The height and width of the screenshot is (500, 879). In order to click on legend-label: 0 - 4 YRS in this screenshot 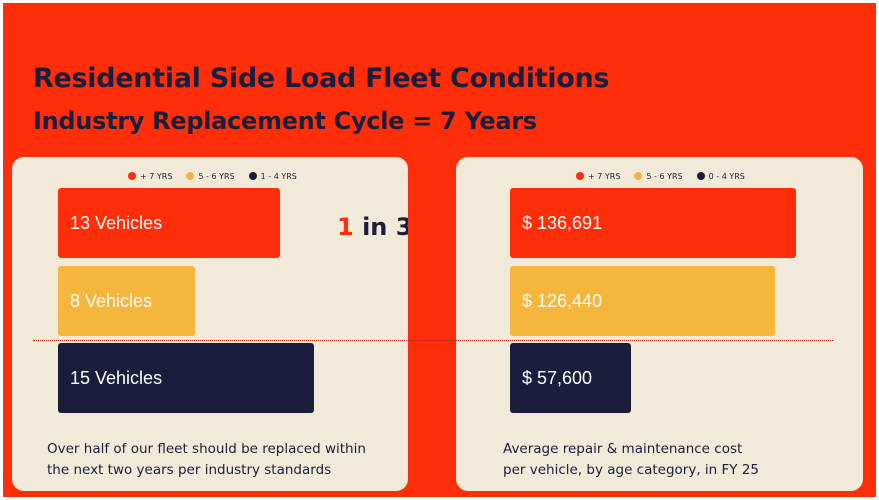, I will do `click(726, 176)`.